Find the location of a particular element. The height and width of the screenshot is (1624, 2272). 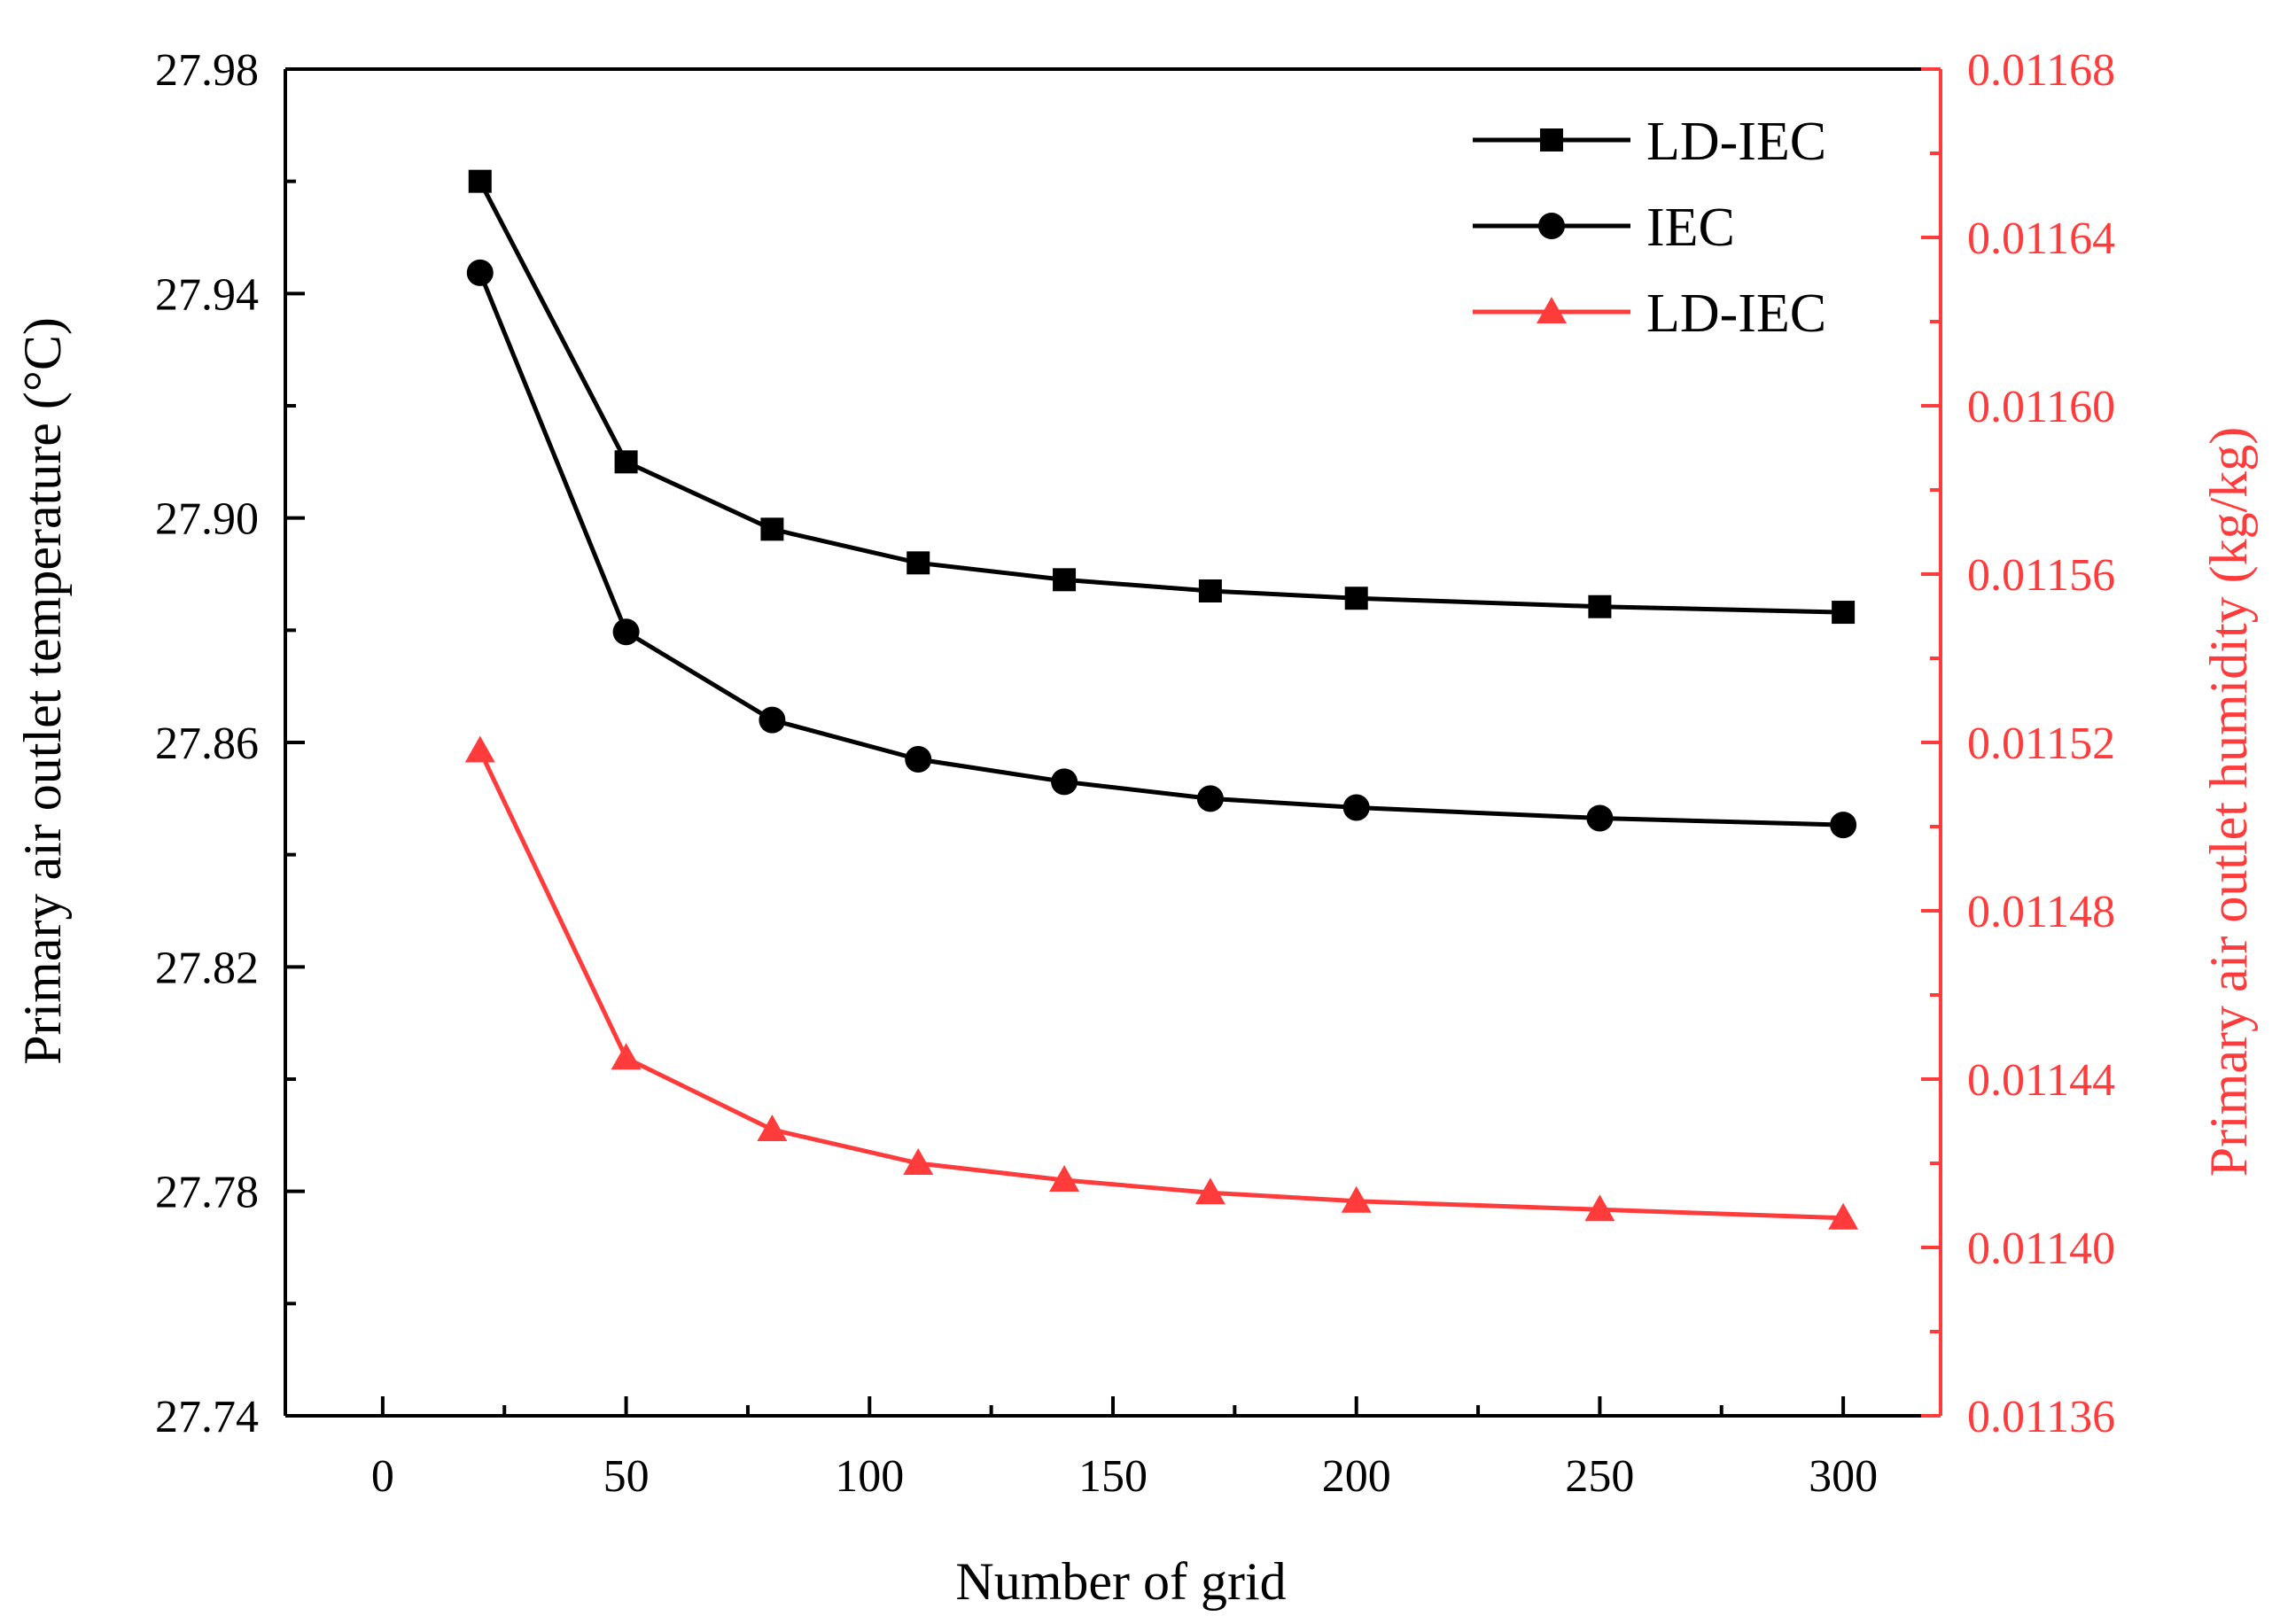

legend-item-3: LD-IEC is located at coordinates (1649, 314).